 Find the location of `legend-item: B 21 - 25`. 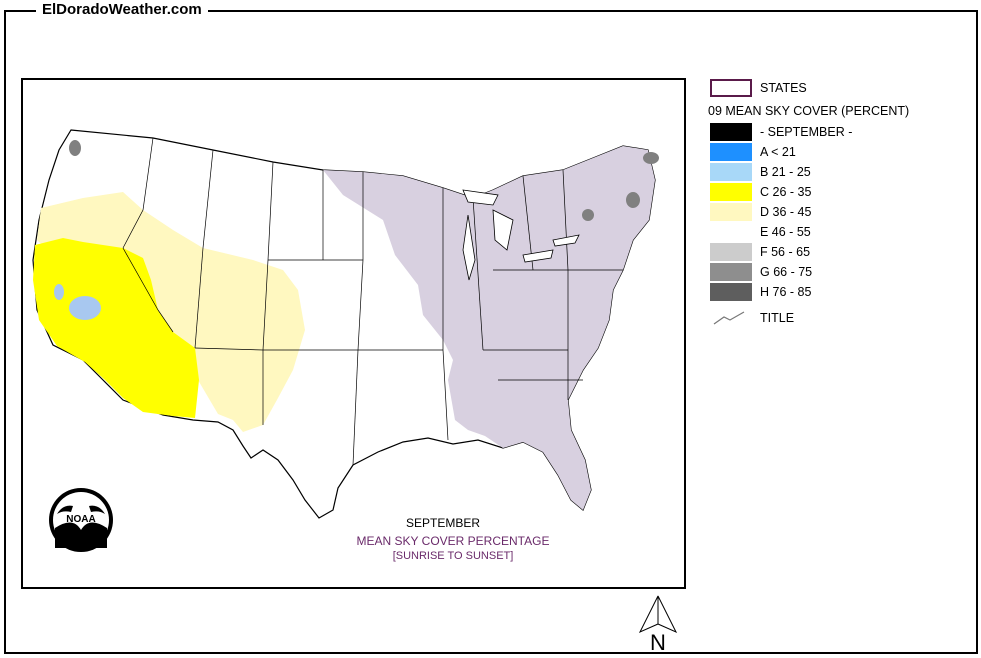

legend-item: B 21 - 25 is located at coordinates (760, 172).